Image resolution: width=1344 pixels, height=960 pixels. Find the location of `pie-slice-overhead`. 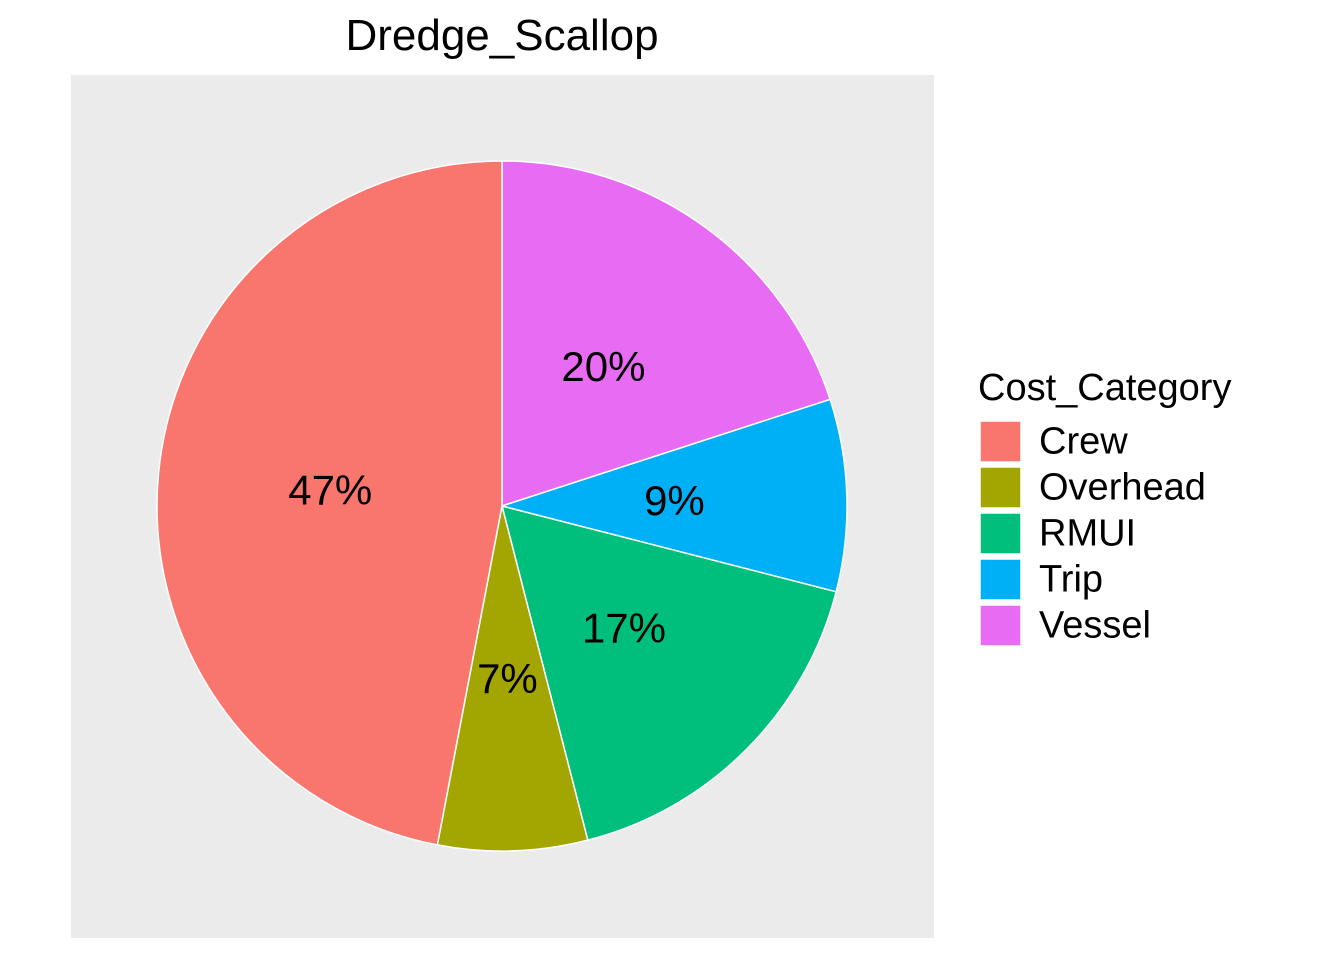

pie-slice-overhead is located at coordinates (512, 678).